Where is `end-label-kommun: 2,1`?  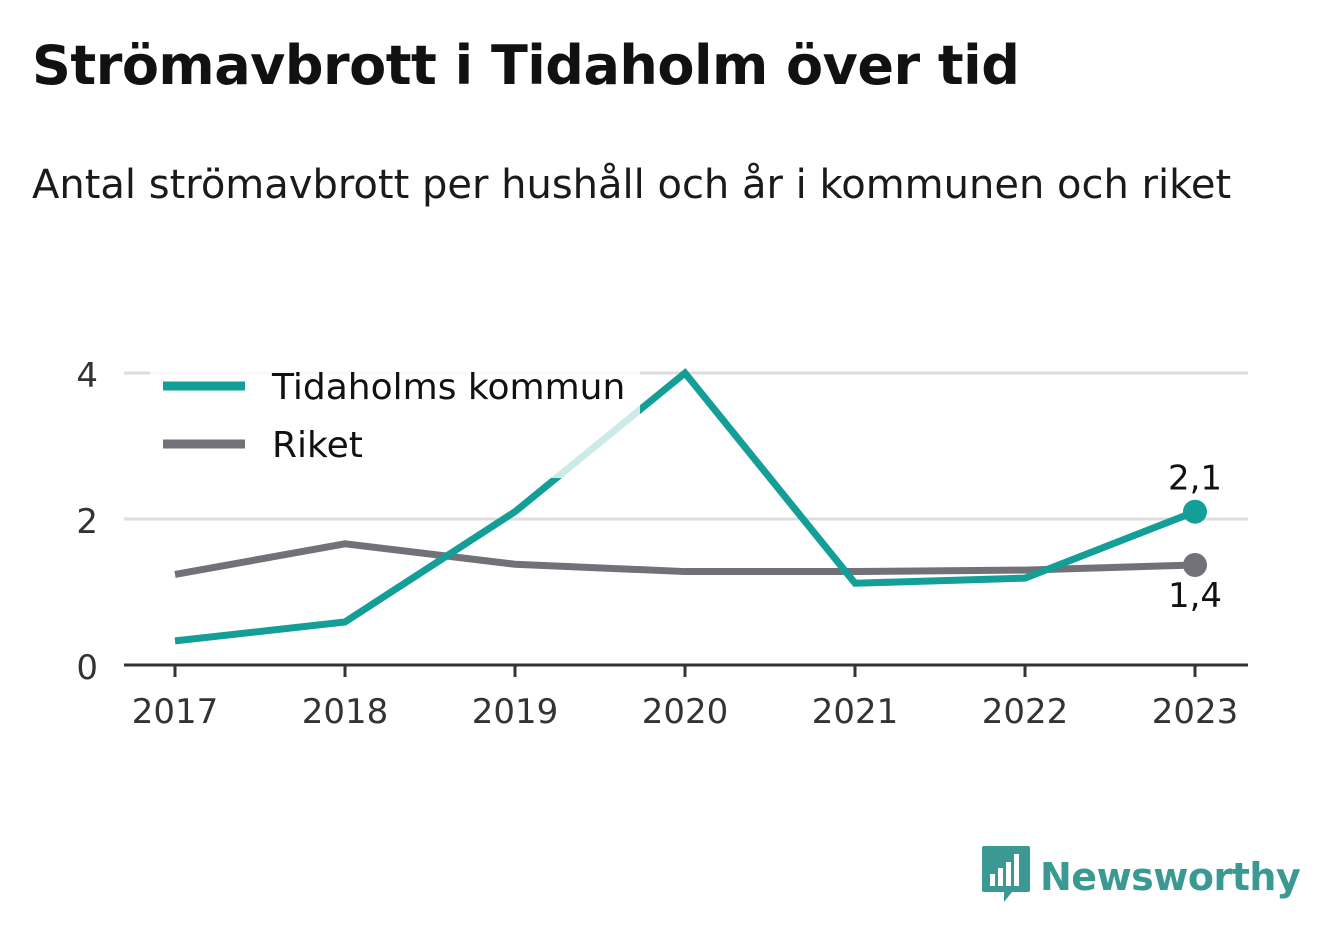
end-label-kommun: 2,1 is located at coordinates (1195, 479).